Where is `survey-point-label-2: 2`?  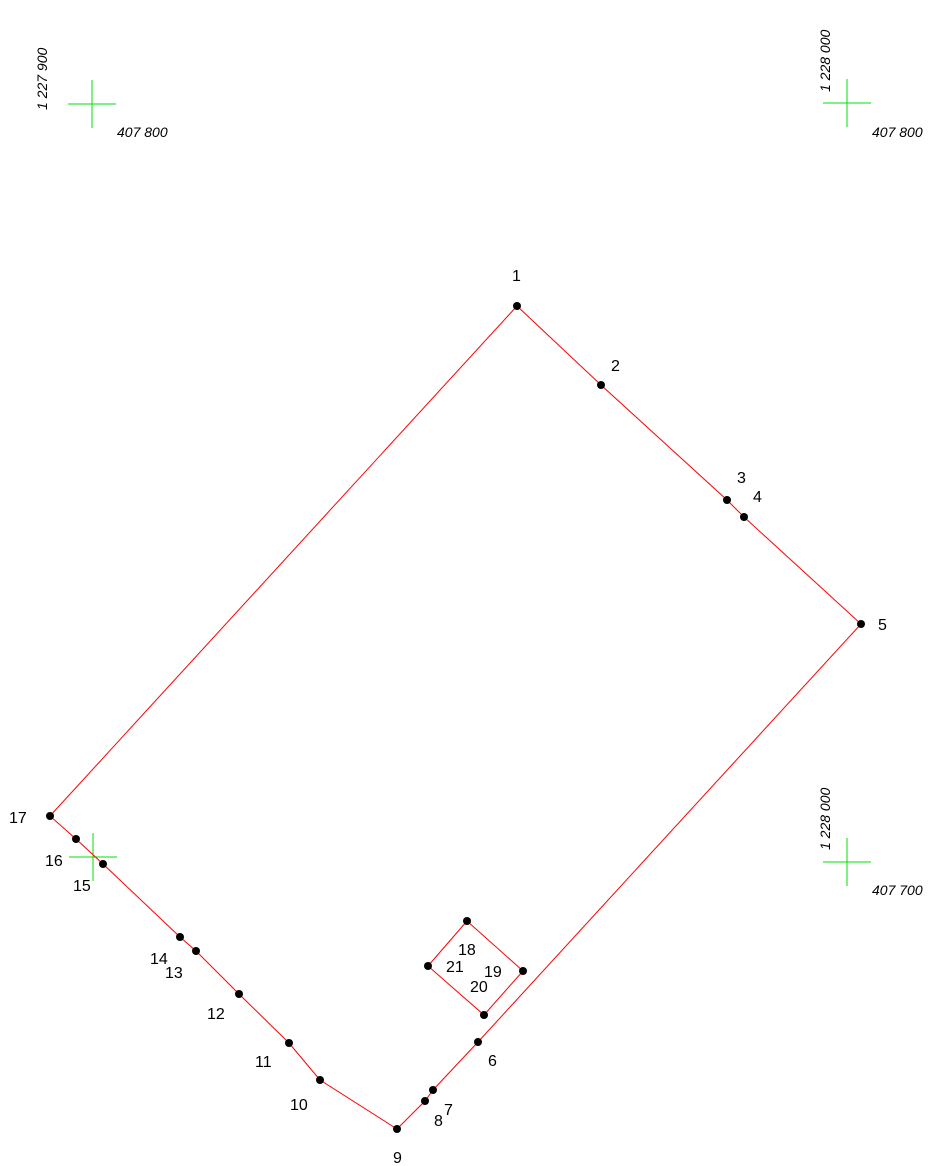
survey-point-label-2: 2 is located at coordinates (615, 366).